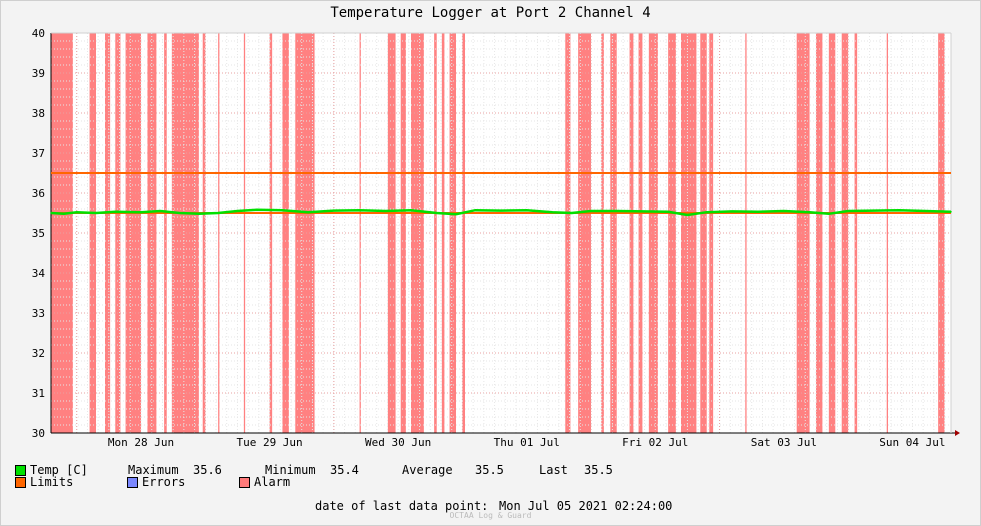 The height and width of the screenshot is (526, 981). What do you see at coordinates (489, 470) in the screenshot?
I see `stat-average-value: 35.5` at bounding box center [489, 470].